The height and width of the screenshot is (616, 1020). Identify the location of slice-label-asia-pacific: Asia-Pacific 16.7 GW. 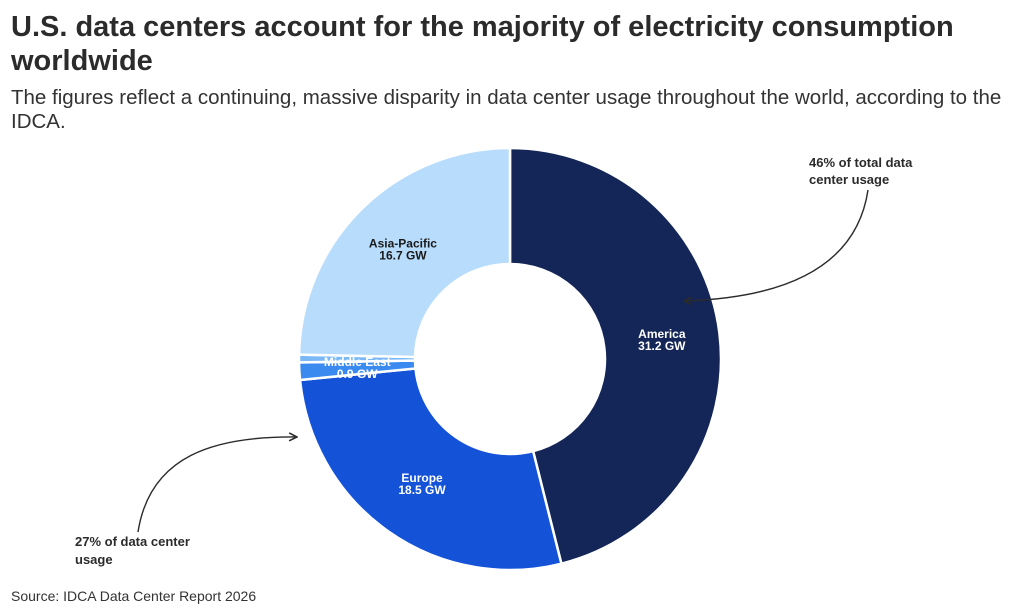
(403, 250).